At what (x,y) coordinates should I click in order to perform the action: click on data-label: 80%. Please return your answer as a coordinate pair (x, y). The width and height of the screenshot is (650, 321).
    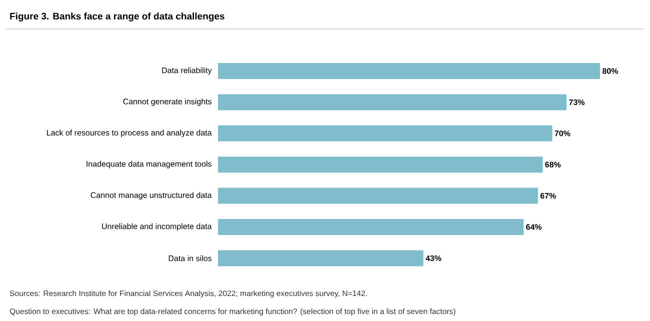
    Looking at the image, I should click on (610, 71).